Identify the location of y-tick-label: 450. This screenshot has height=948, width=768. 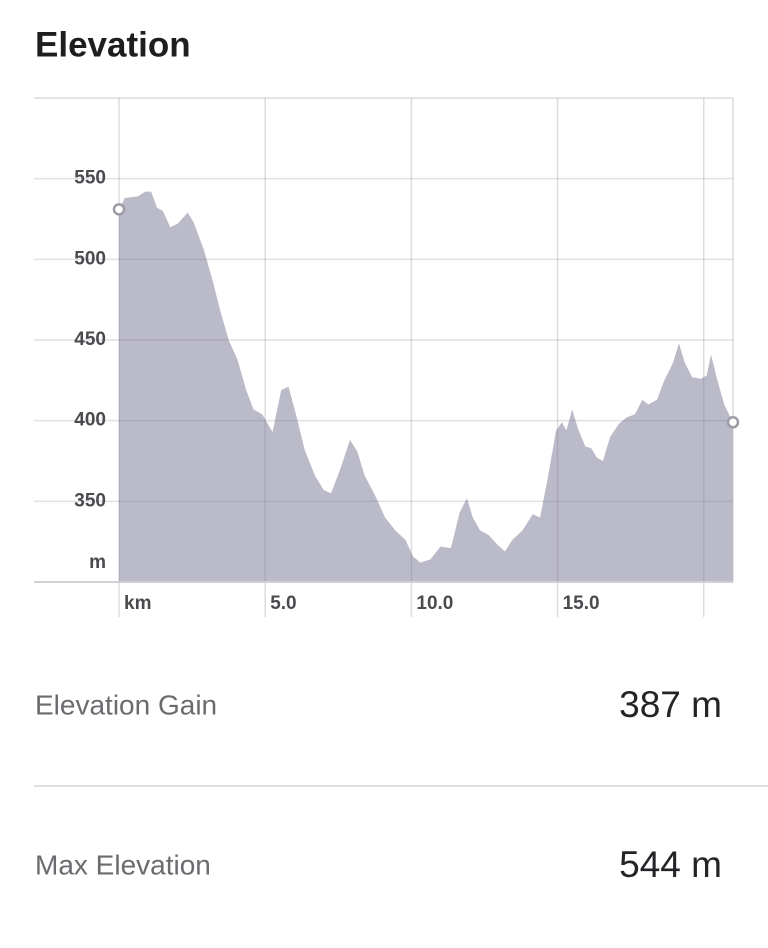
(90, 339).